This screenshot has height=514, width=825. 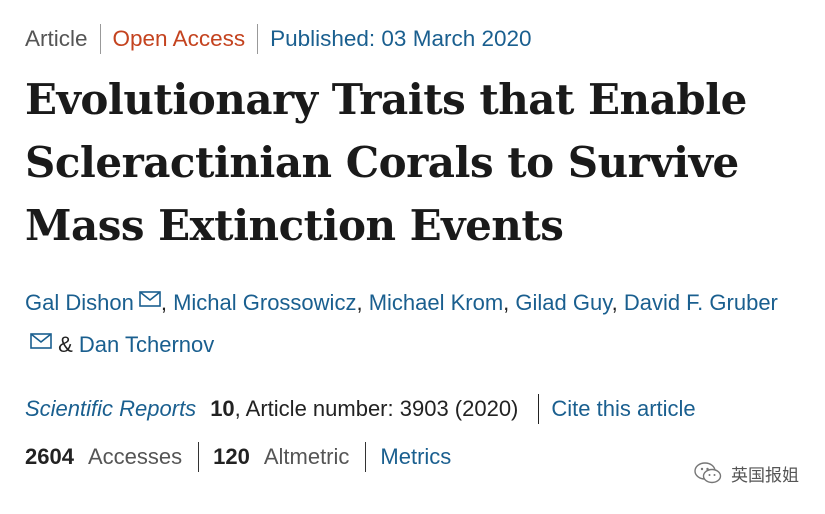 I want to click on metrics-row: 2604 Accesses 120 Altmetric Metrics, so click(x=238, y=457).